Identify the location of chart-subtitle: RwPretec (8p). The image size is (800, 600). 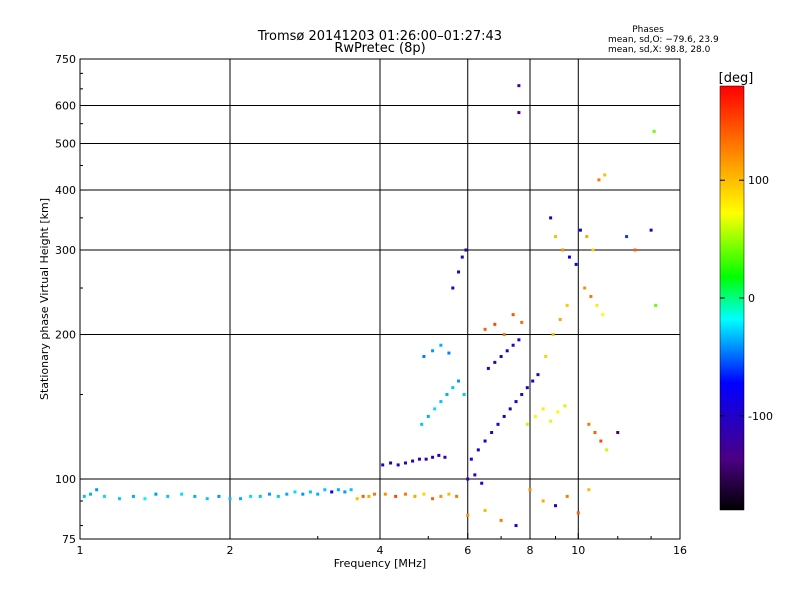
(379, 48).